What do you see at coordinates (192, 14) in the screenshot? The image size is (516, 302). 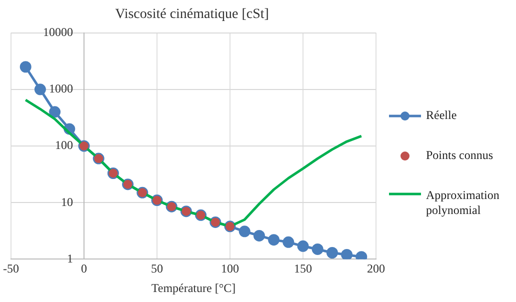 I see `chart-title: Viscosité cinématique [cSt]` at bounding box center [192, 14].